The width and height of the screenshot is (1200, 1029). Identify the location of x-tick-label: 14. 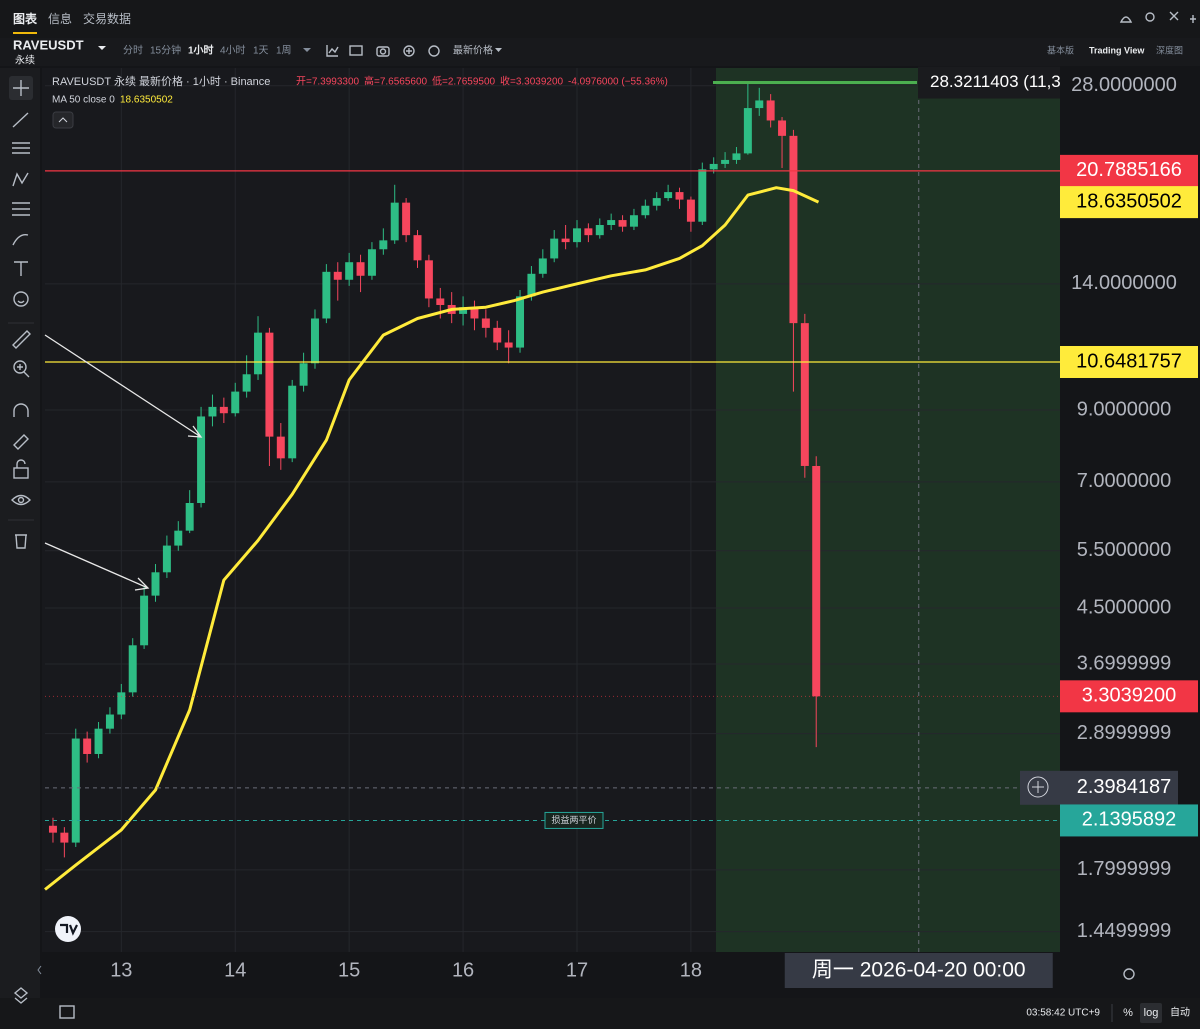
(235, 970).